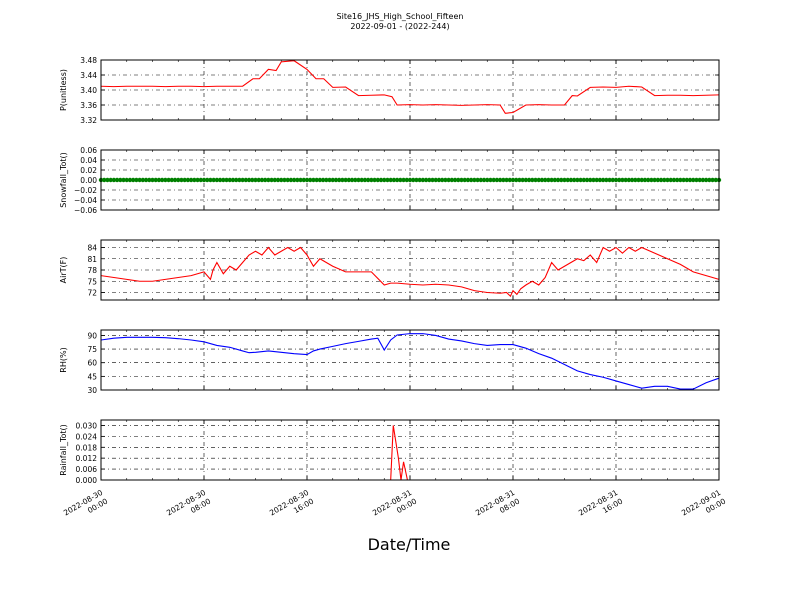 The image size is (800, 600). Describe the element at coordinates (88, 75) in the screenshot. I see `y-tick-label-pressure: 3.44` at that location.